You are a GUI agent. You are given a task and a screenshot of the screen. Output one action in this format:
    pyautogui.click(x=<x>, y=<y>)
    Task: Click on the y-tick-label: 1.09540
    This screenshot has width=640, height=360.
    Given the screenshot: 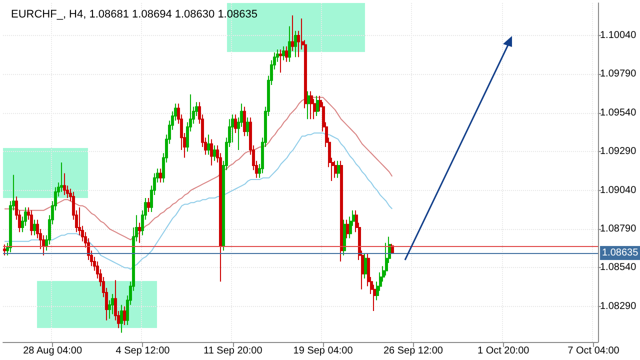 What is the action you would take?
    pyautogui.click(x=618, y=112)
    